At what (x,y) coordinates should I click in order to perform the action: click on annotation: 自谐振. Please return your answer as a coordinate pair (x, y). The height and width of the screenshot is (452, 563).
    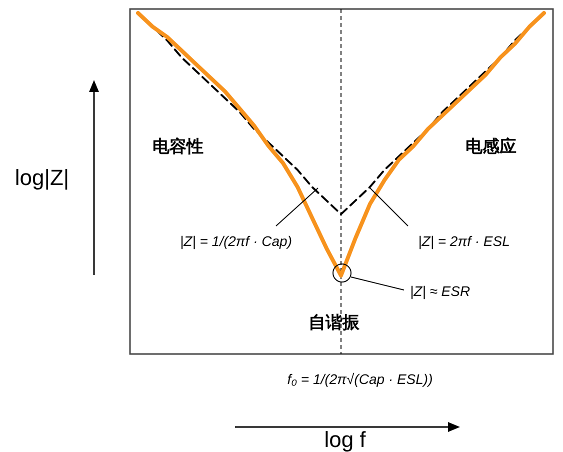
    Looking at the image, I should click on (334, 322).